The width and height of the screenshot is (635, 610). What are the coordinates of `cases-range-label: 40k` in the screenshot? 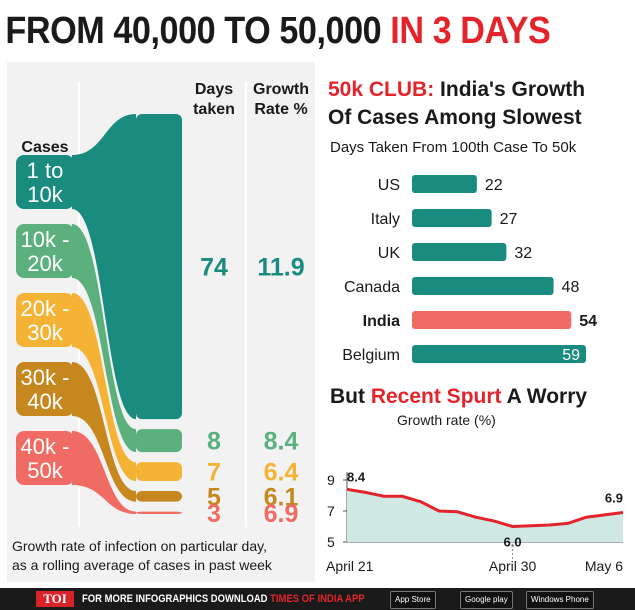 It's located at (45, 401).